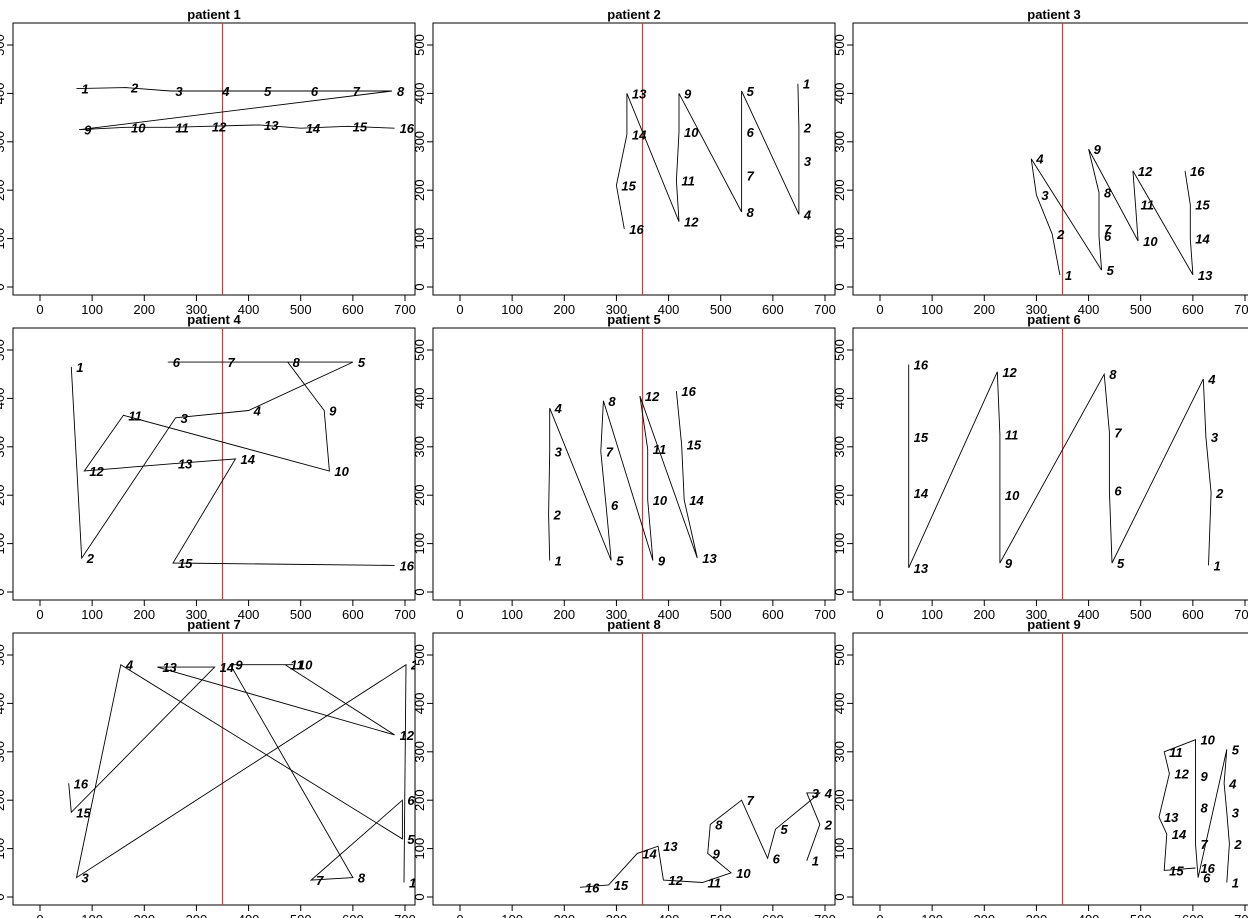 The image size is (1248, 918). Describe the element at coordinates (213, 624) in the screenshot. I see `chart-title: patient 7` at that location.